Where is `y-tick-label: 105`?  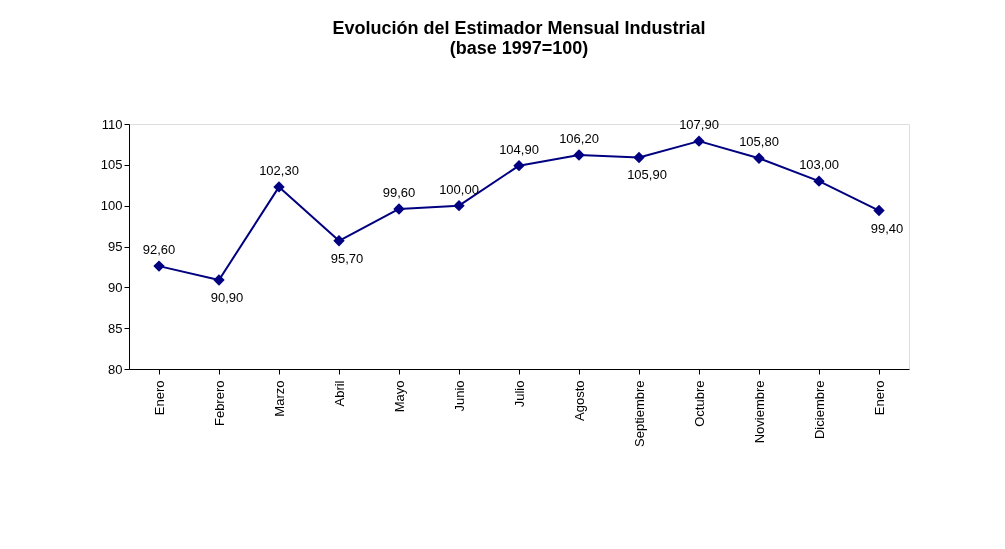
y-tick-label: 105 is located at coordinates (111, 165).